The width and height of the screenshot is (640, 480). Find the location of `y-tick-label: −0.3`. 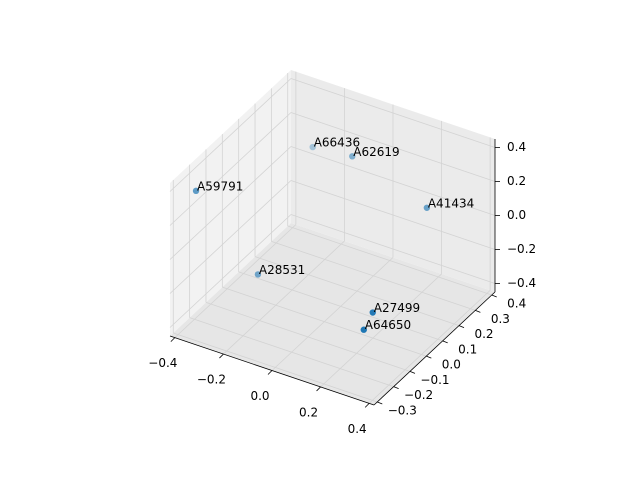

y-tick-label: −0.3 is located at coordinates (402, 410).